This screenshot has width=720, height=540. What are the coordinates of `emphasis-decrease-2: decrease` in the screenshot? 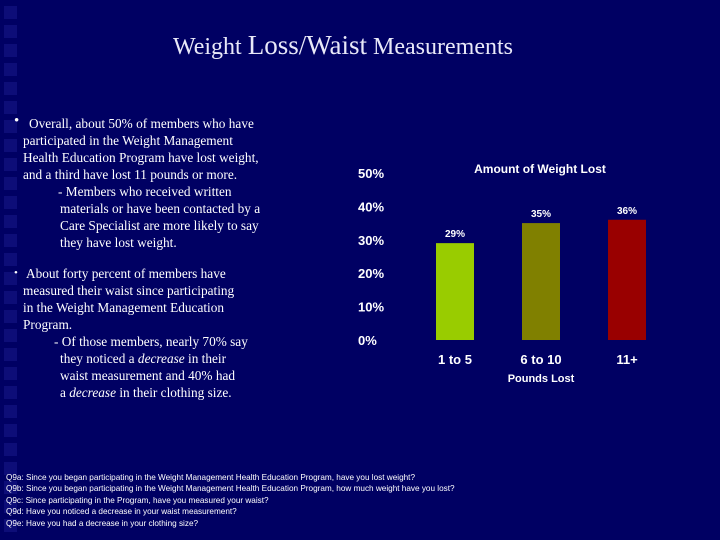 It's located at (92, 392).